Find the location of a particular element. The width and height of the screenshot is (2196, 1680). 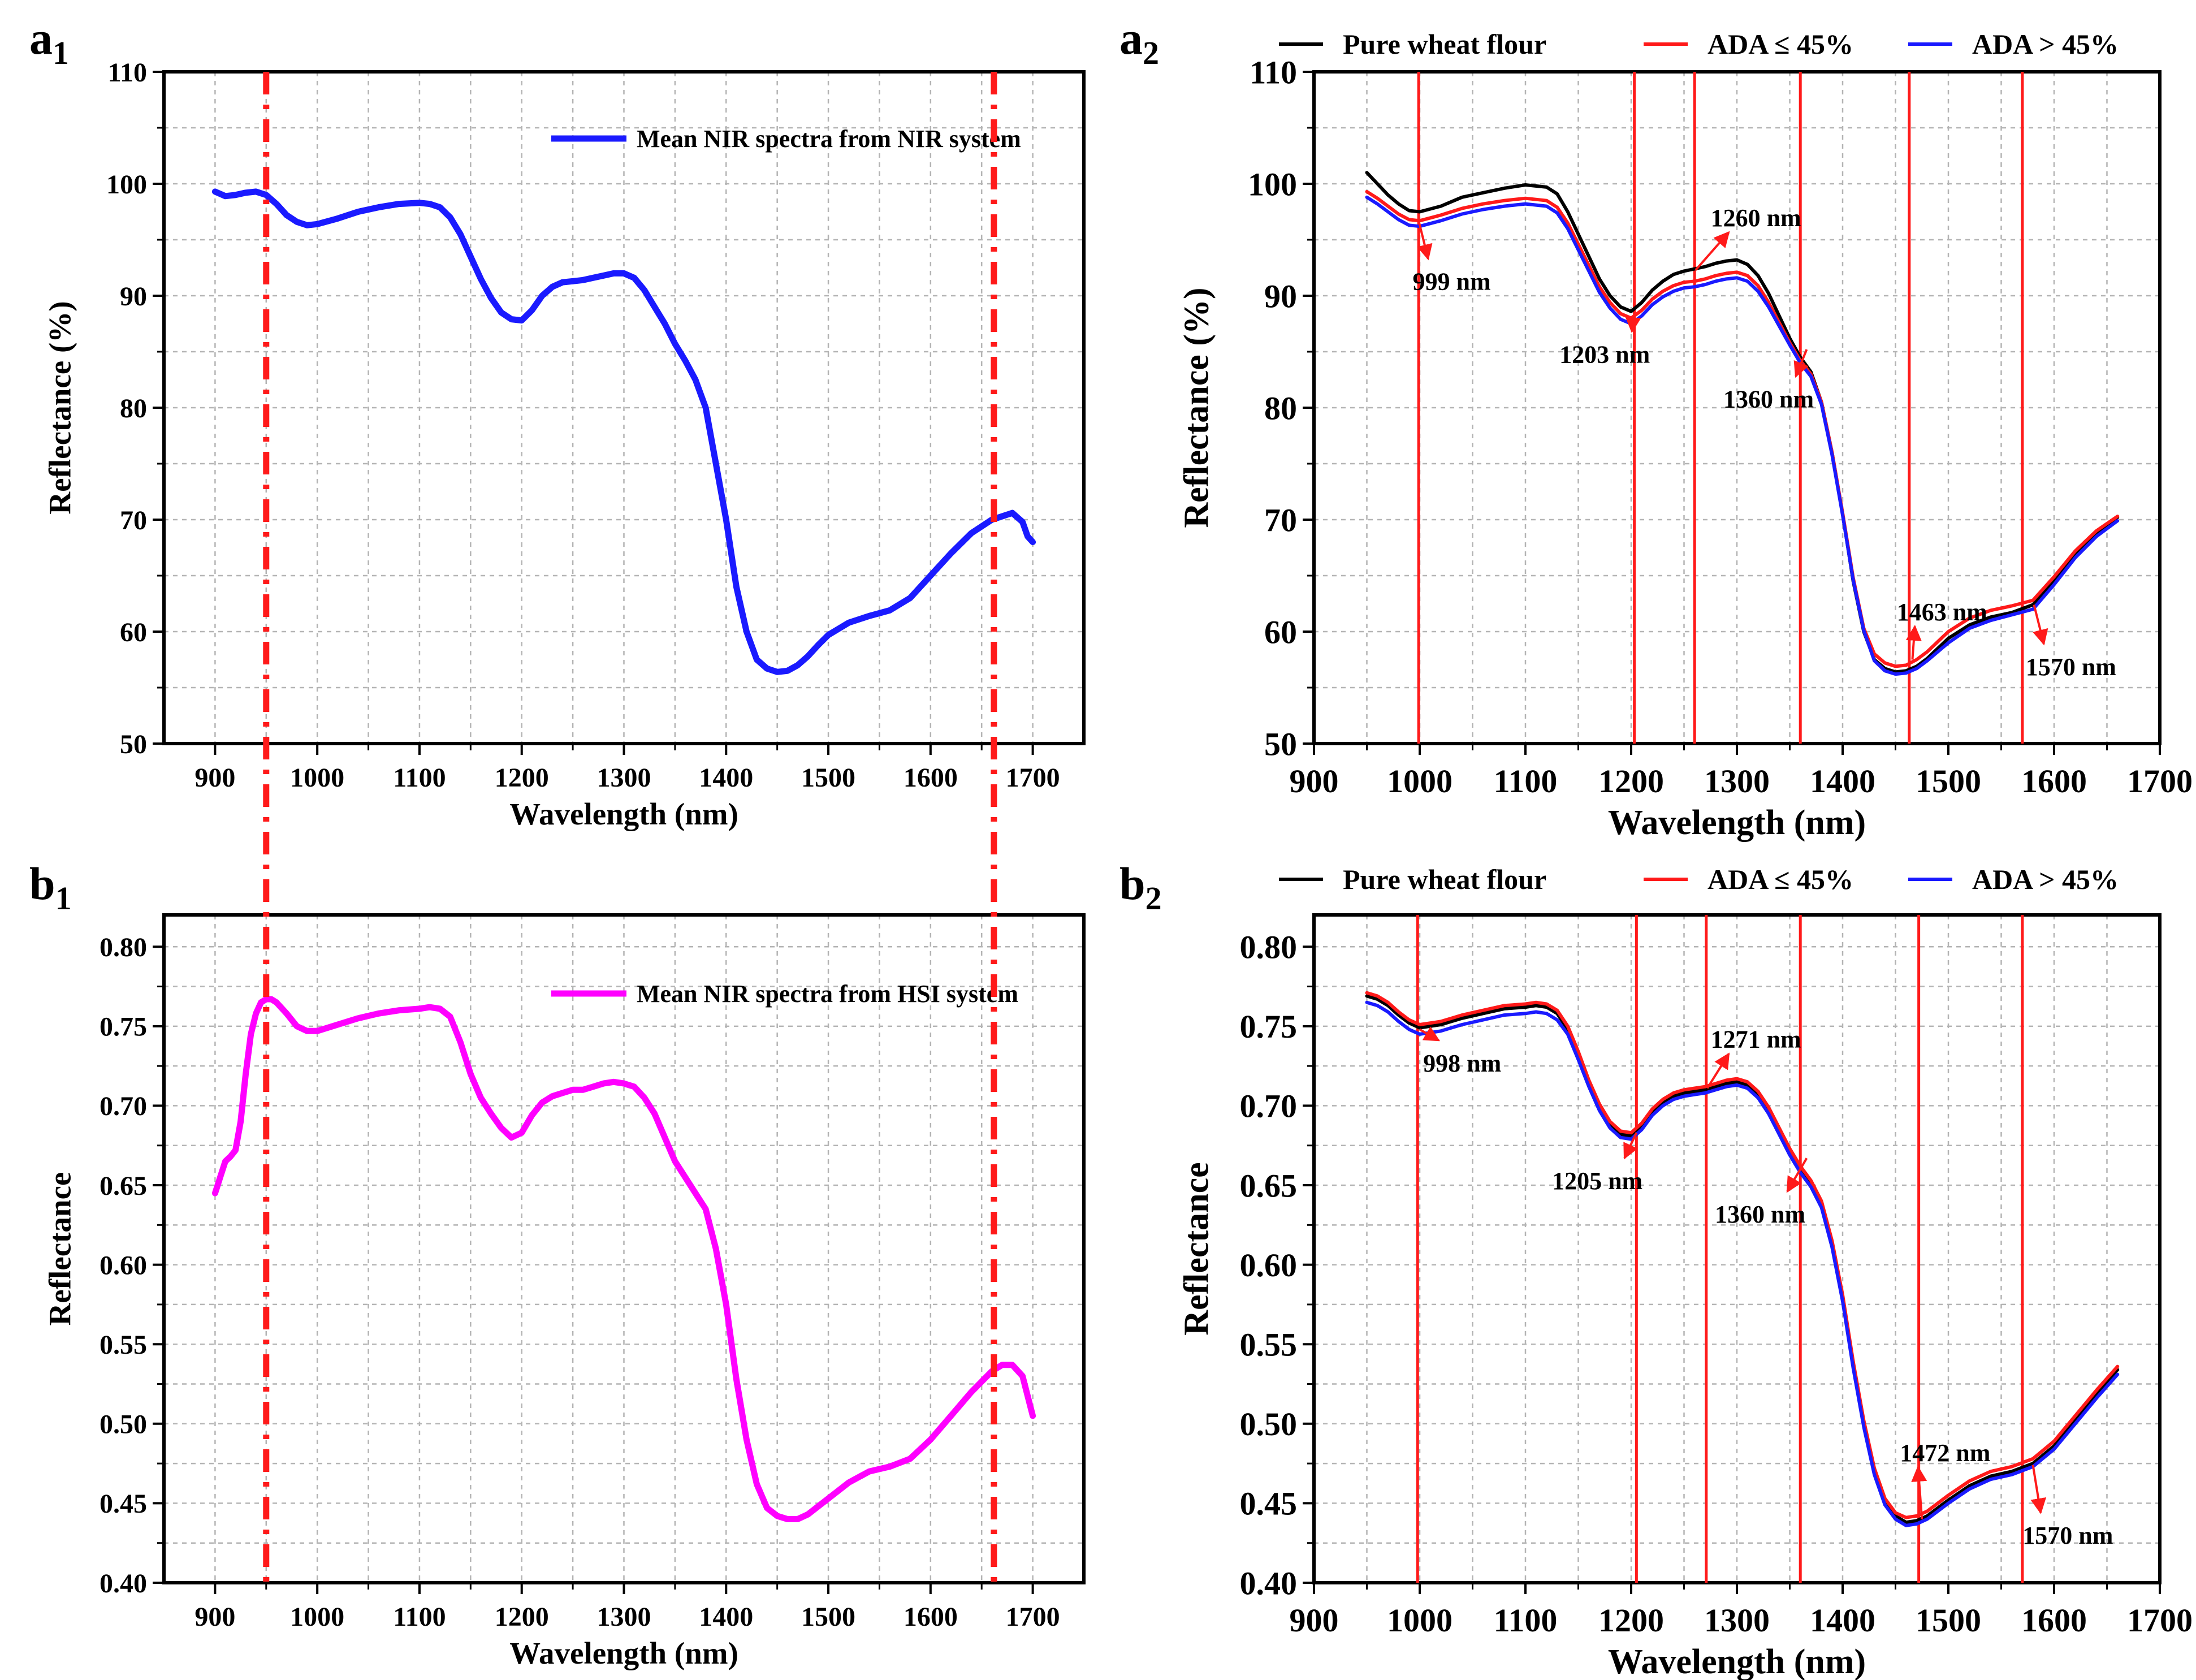

y-tick-label: 60 is located at coordinates (133, 632).